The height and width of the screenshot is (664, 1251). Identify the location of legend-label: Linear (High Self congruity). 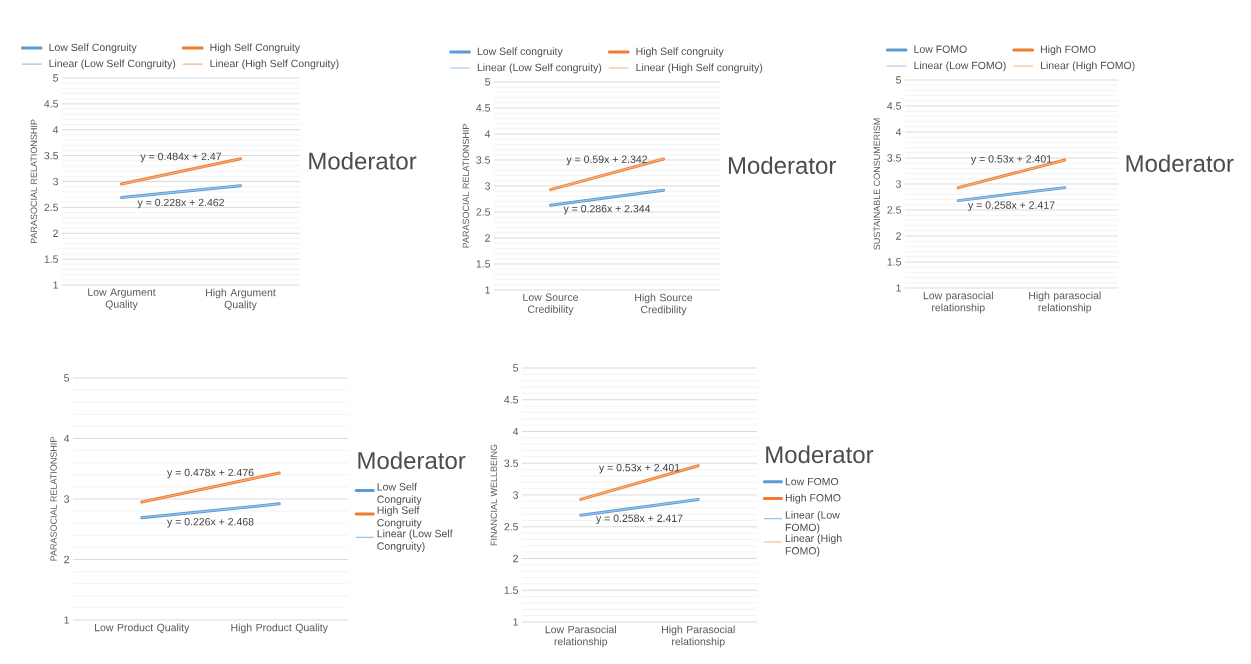
(699, 68).